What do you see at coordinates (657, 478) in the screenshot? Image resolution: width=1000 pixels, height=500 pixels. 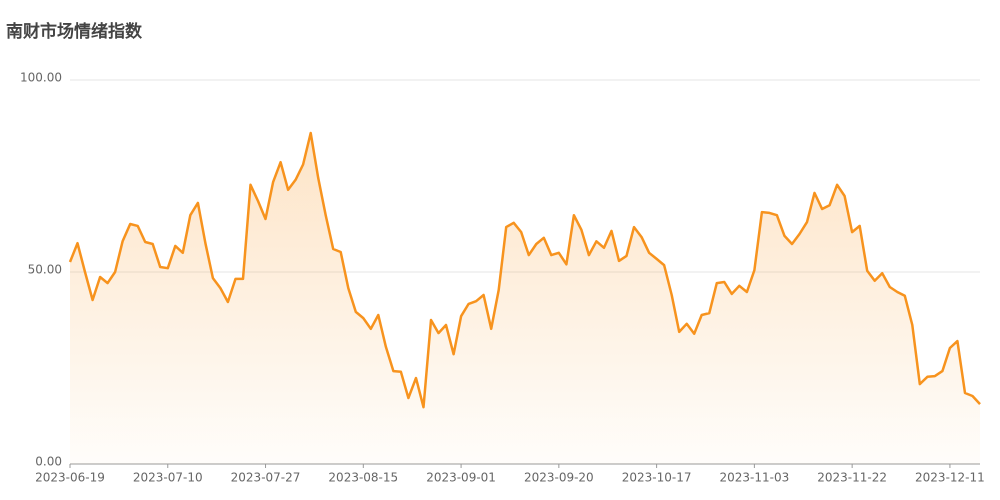 I see `x-tick-label: 2023-10-17` at bounding box center [657, 478].